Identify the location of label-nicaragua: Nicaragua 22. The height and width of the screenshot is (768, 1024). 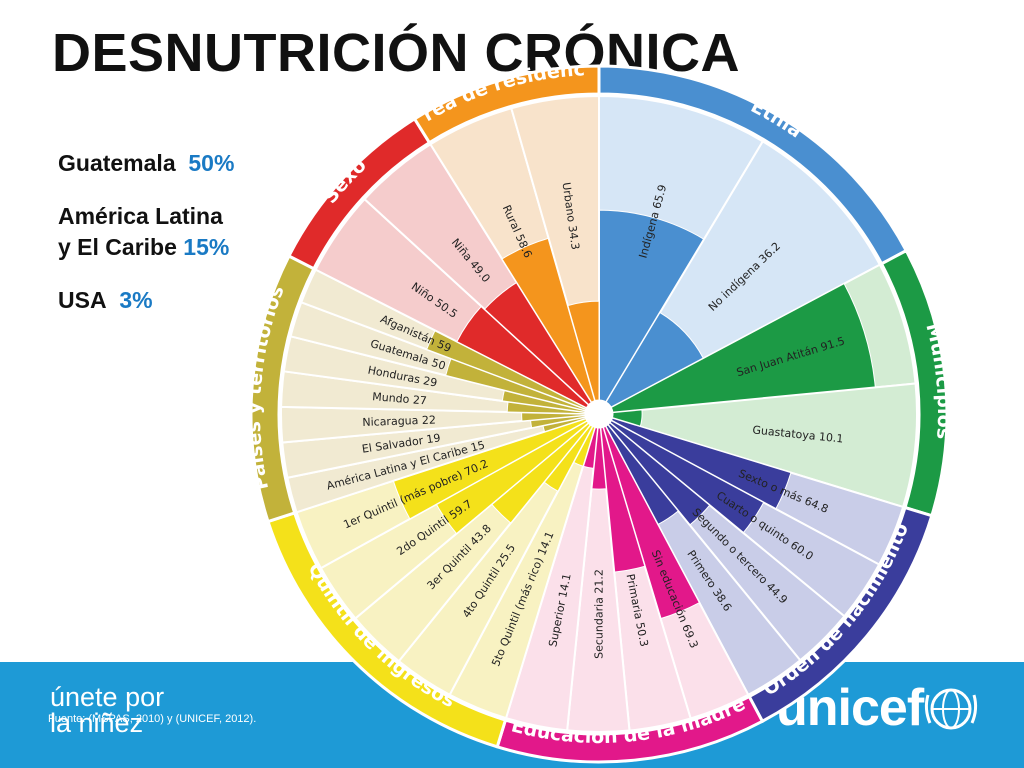
(399, 420).